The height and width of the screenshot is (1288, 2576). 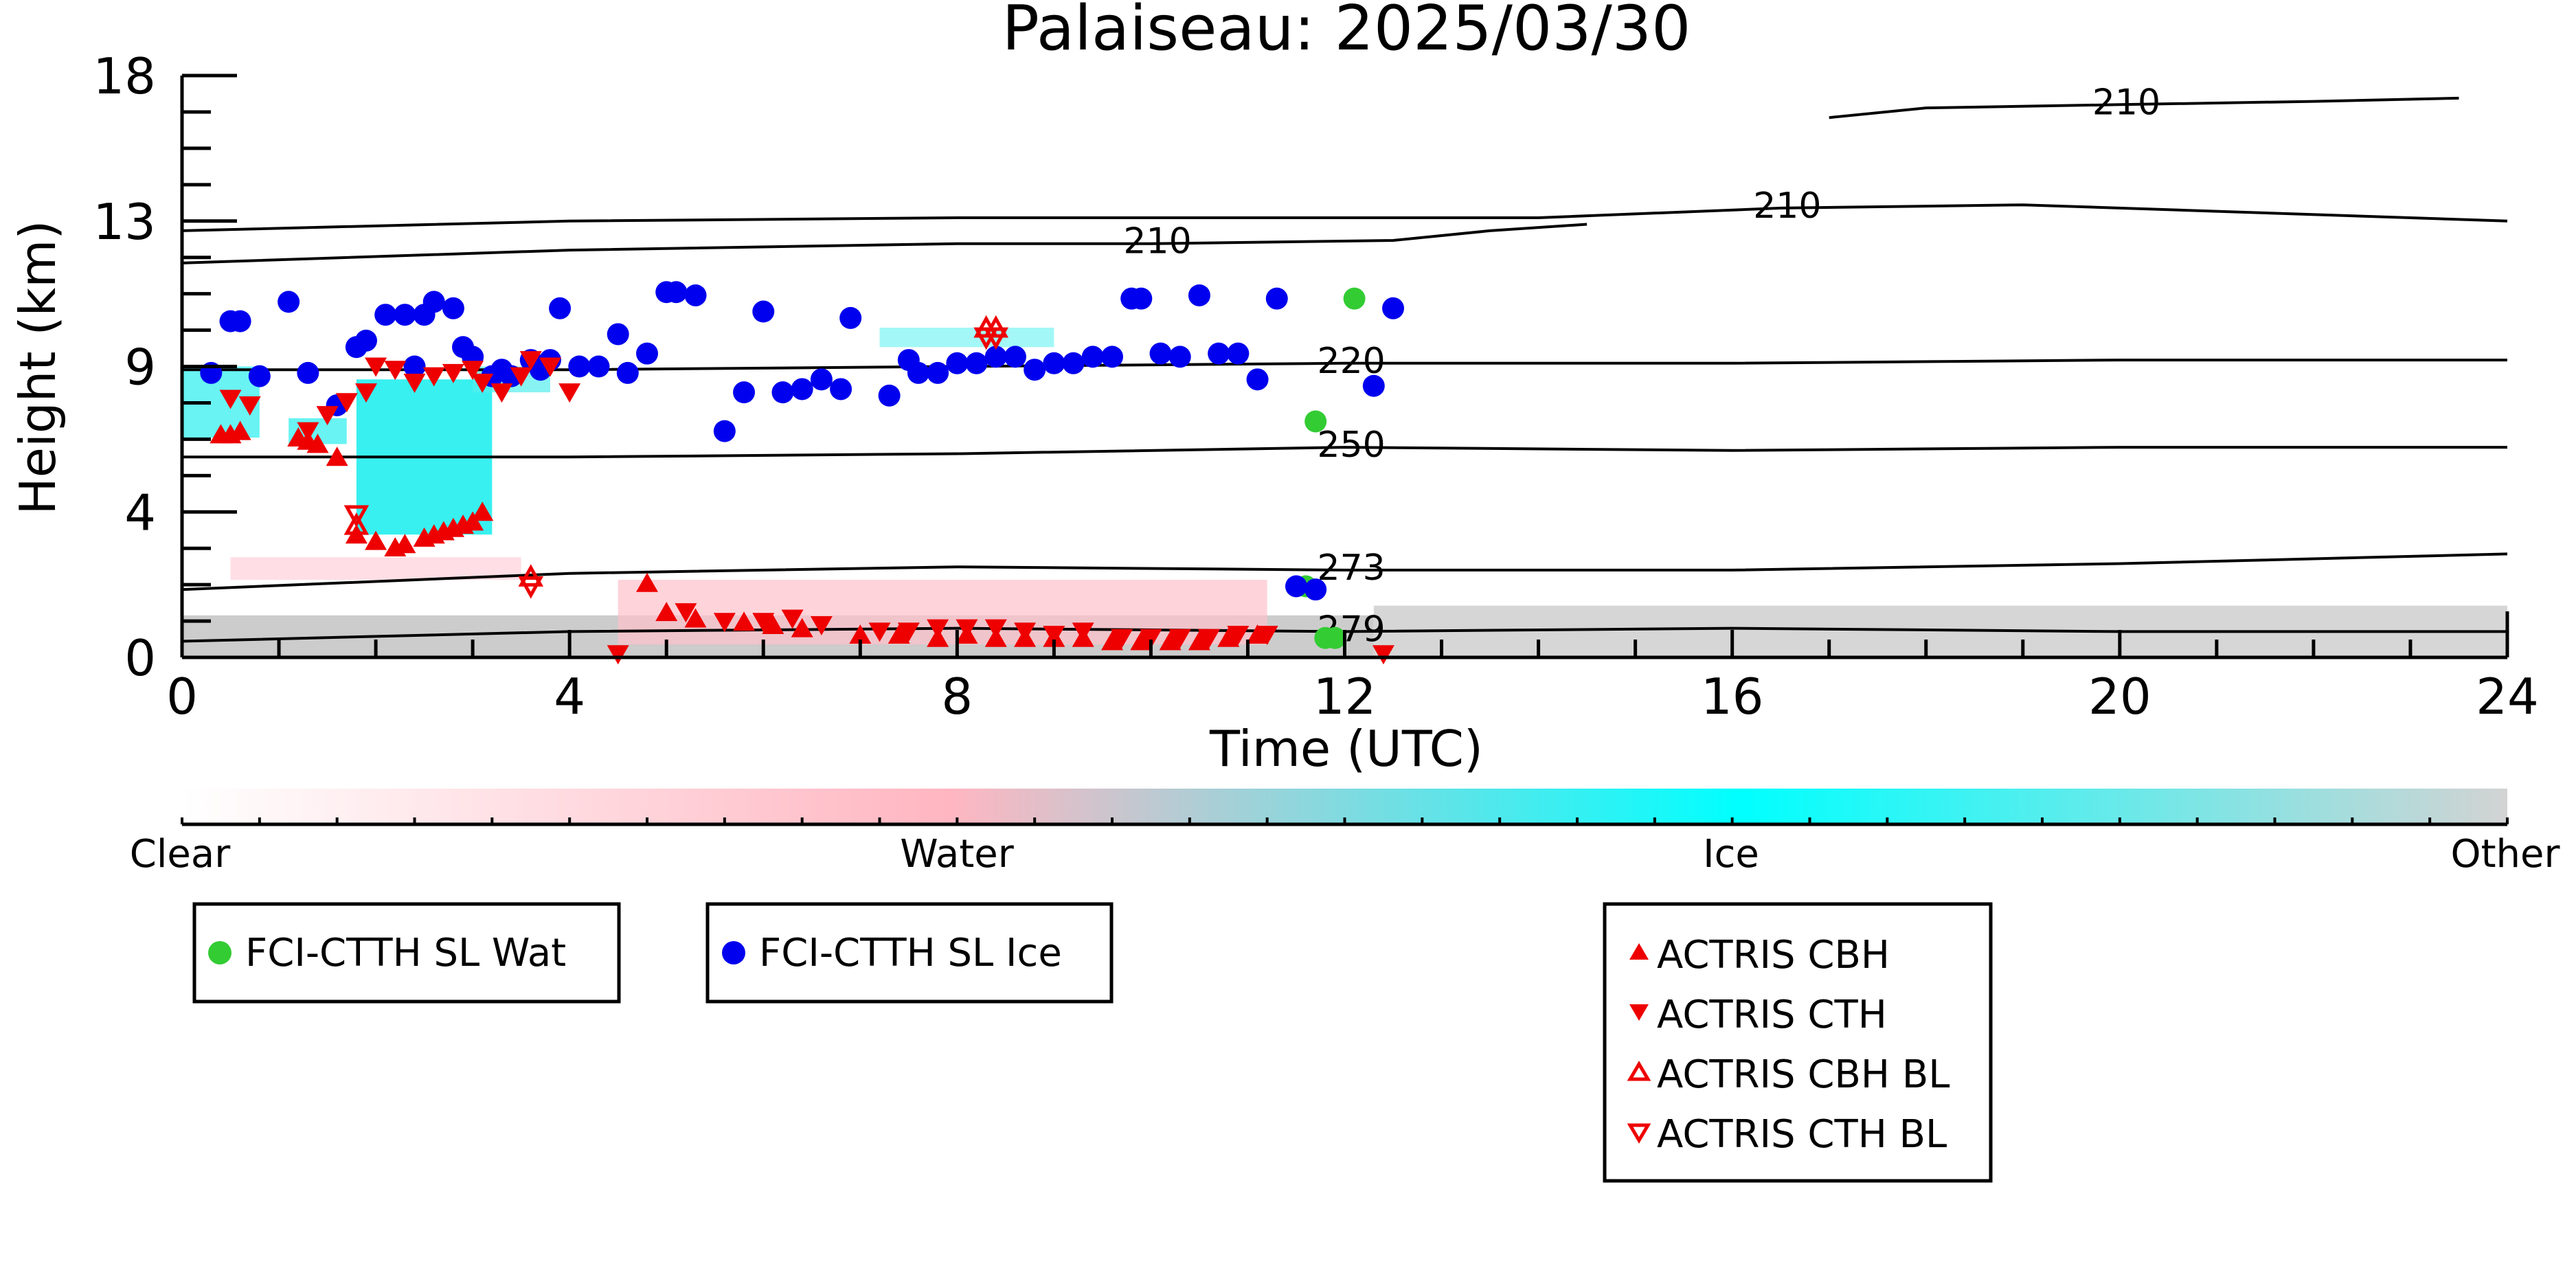 I want to click on x-ticks: 0 4 8 12 16 20 24, so click(x=1352, y=677).